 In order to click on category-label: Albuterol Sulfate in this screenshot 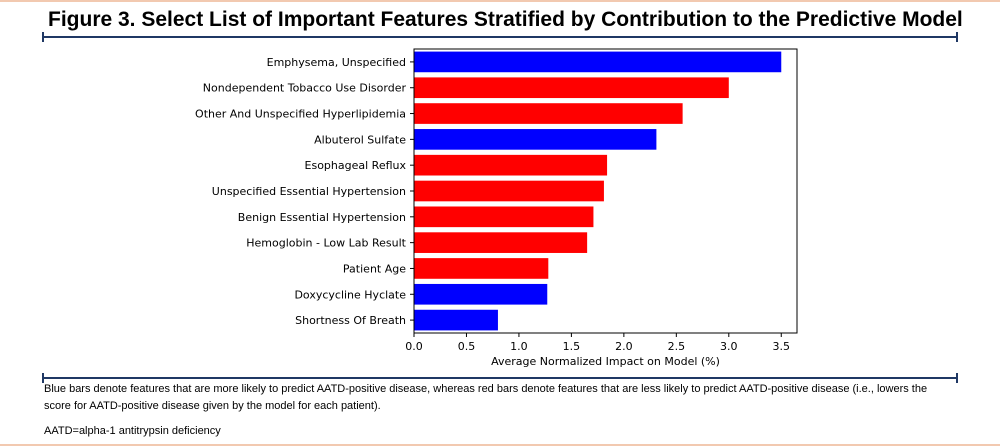, I will do `click(360, 139)`.